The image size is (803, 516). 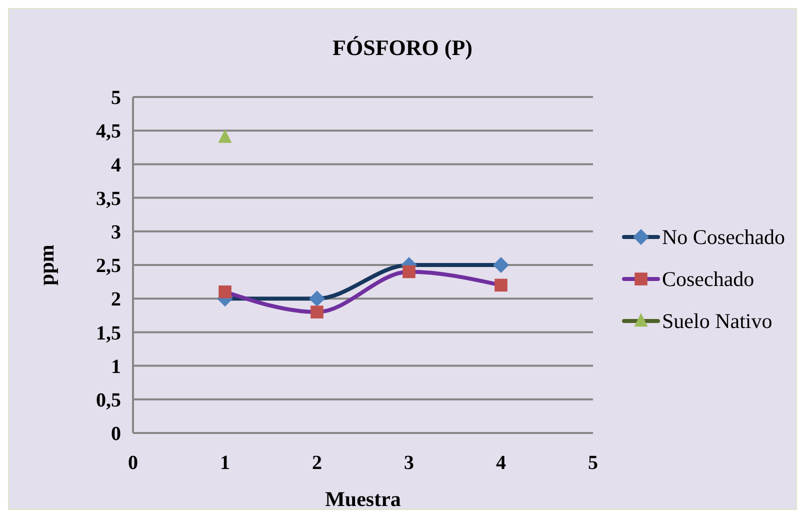 I want to click on x-tick-label: 5, so click(x=593, y=463).